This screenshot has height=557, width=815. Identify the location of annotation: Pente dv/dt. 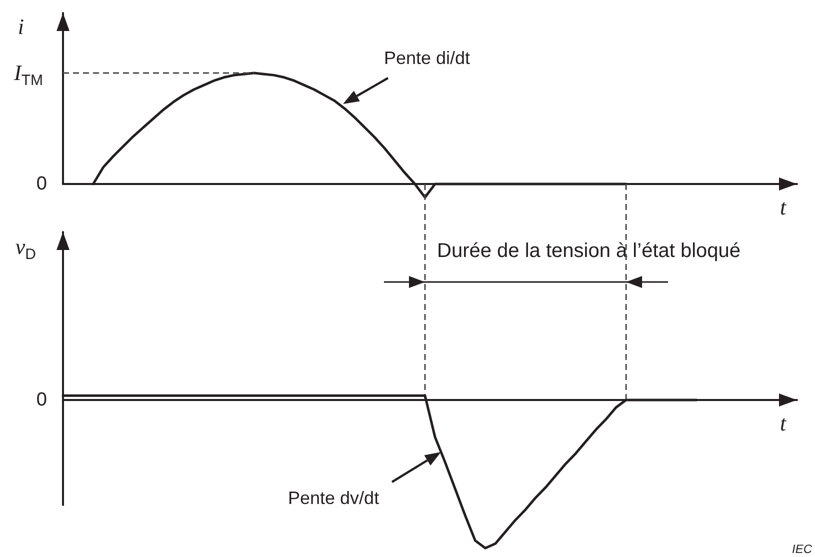
(334, 498).